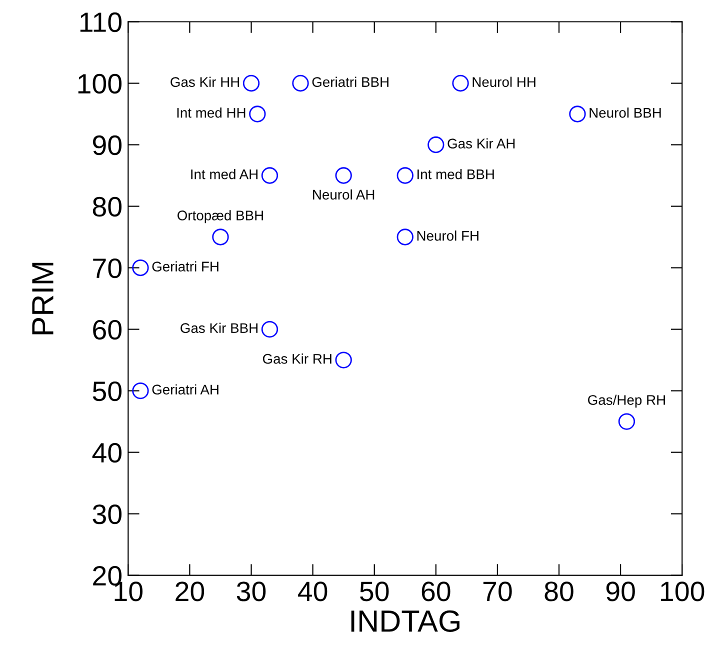 This screenshot has height=659, width=712. I want to click on annotation: Geriatri AH, so click(185, 389).